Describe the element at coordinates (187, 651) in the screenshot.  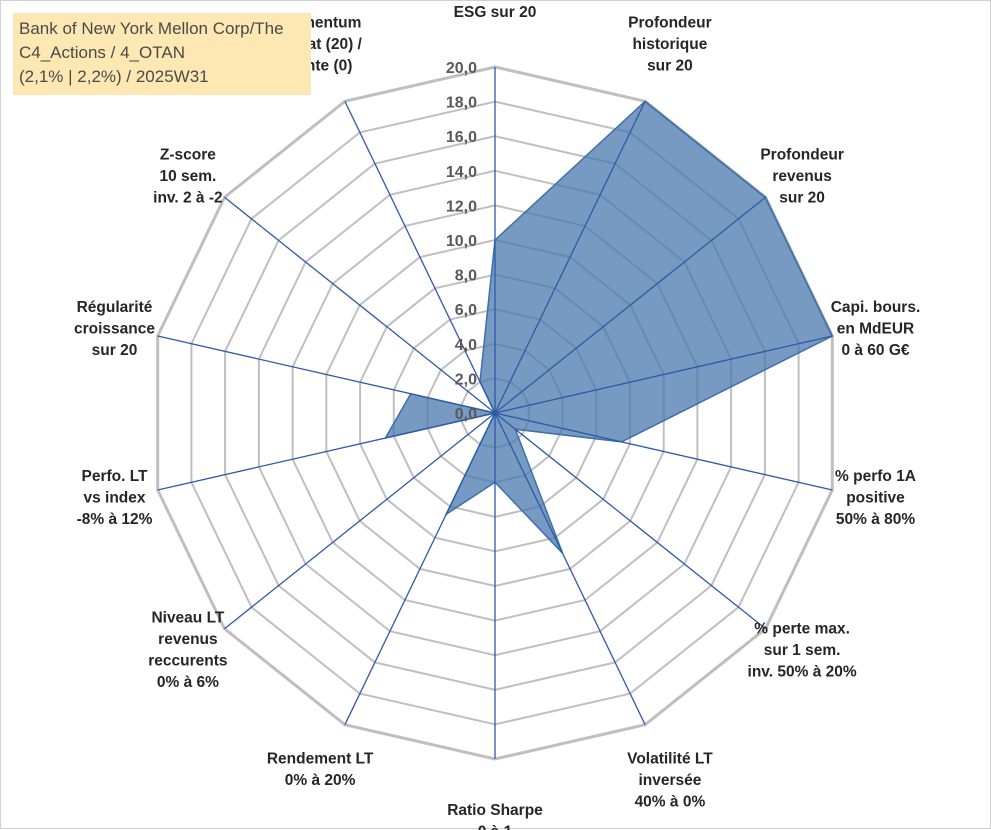
I see `axis-label: Niveau LT revenus reccurents 0% à 6%` at that location.